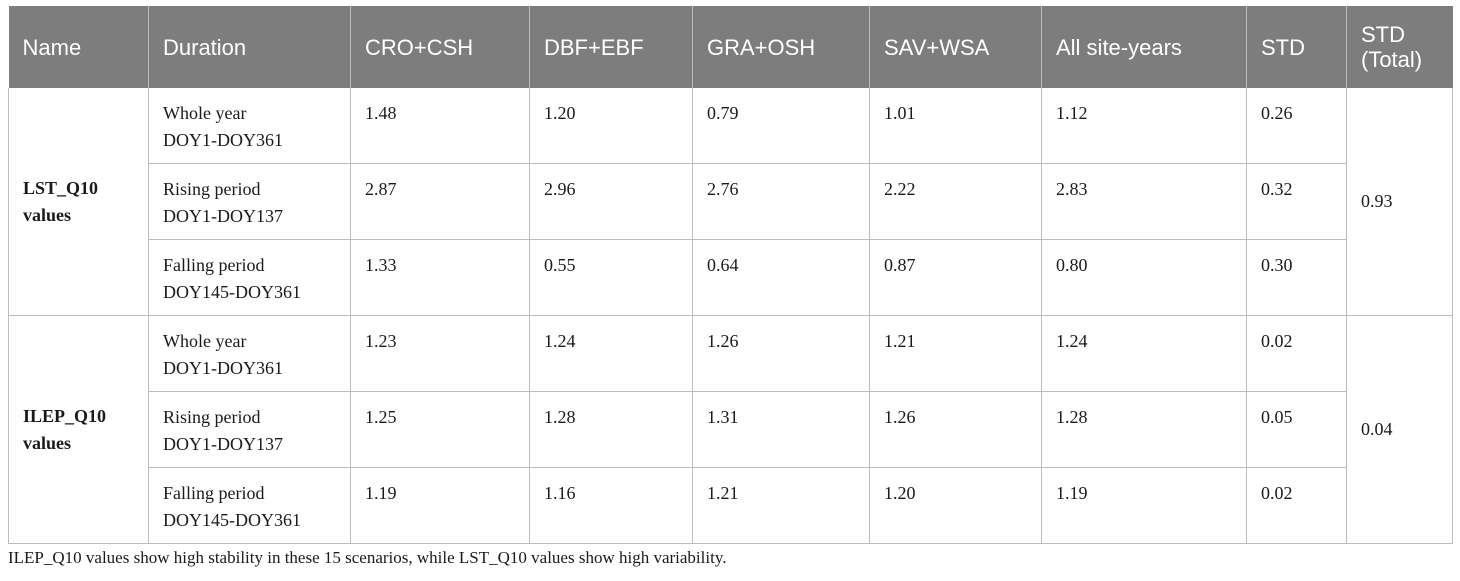 The width and height of the screenshot is (1460, 581). Describe the element at coordinates (1144, 277) in the screenshot. I see `value-all-site-years: 0.80` at that location.